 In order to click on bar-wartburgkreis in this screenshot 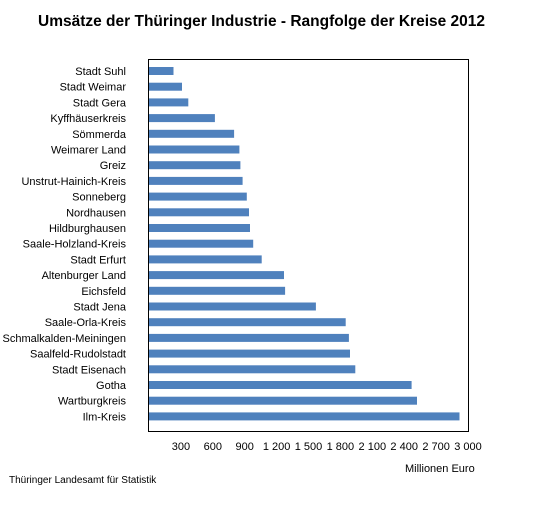, I will do `click(283, 400)`.